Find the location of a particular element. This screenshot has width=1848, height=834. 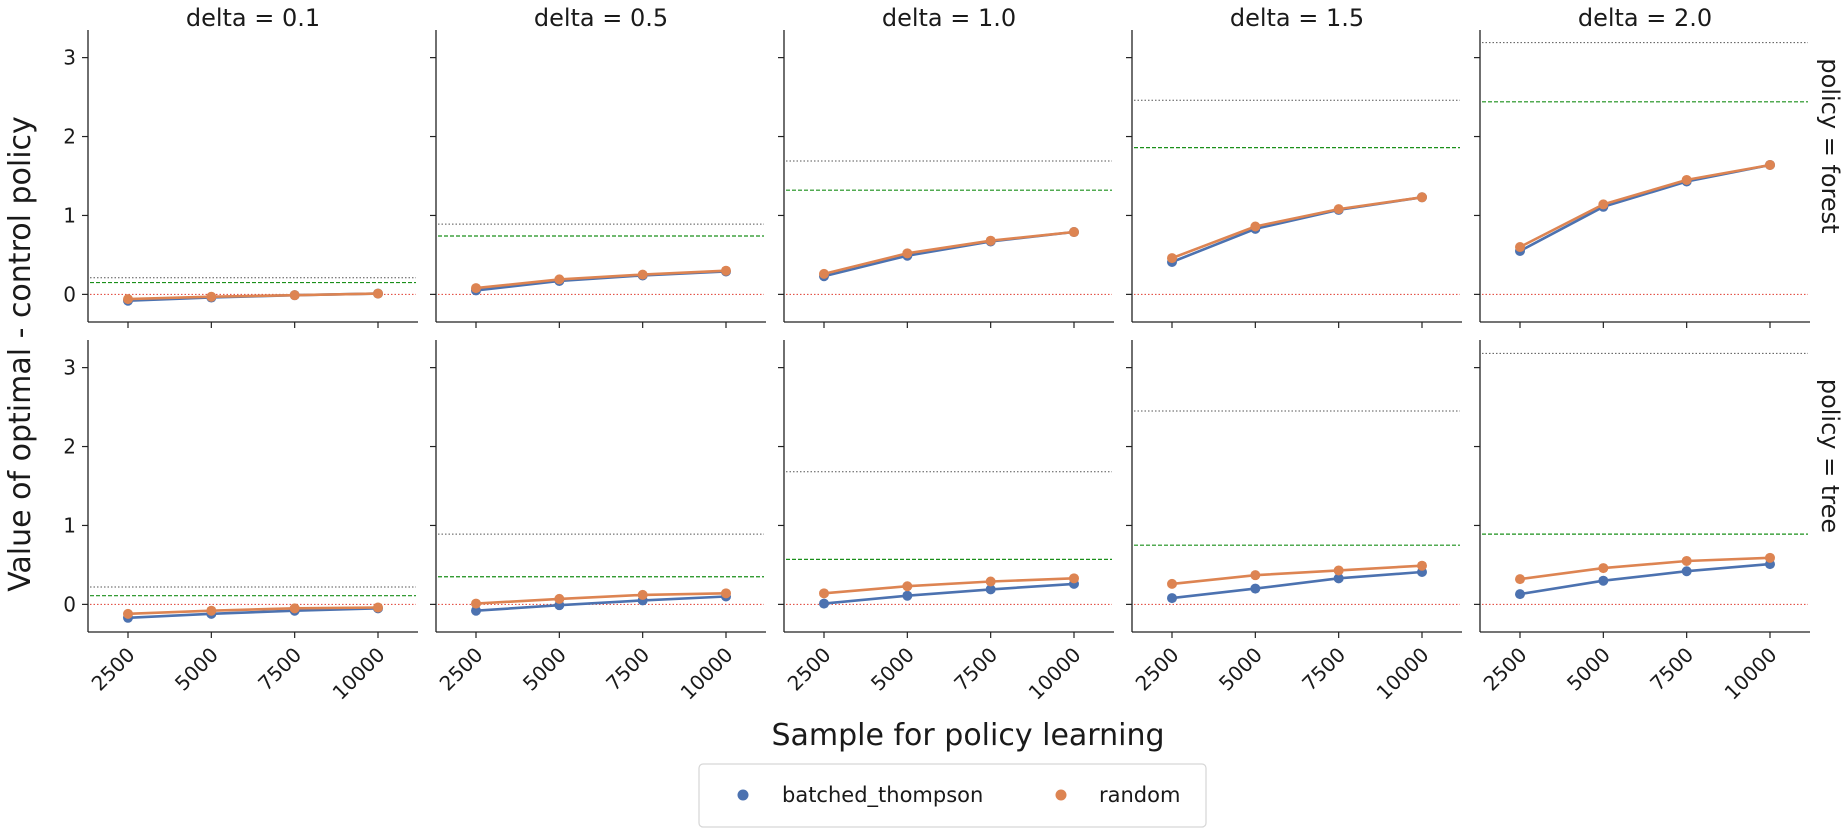

panel-r1-c2 is located at coordinates (598, 179).